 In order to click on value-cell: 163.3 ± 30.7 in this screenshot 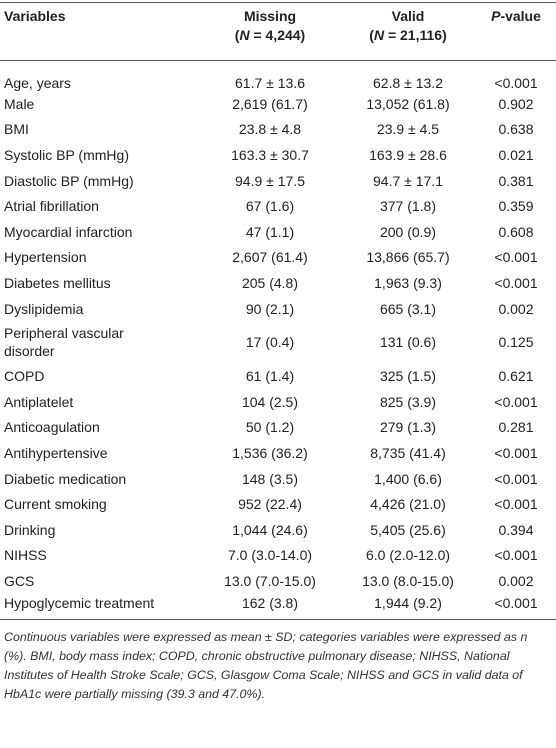, I will do `click(270, 155)`.